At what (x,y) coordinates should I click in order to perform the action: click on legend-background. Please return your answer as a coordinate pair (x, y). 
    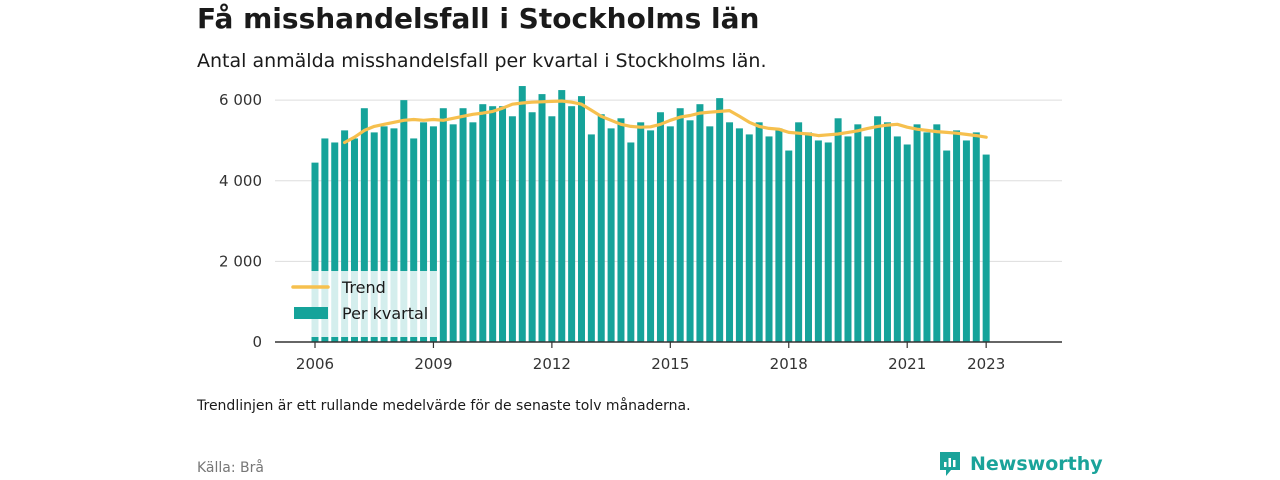
    Looking at the image, I should click on (360, 304).